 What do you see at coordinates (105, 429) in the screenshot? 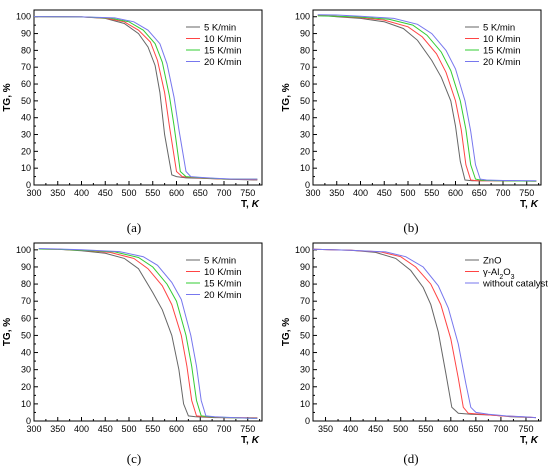
I see `x-tick-label: 450` at bounding box center [105, 429].